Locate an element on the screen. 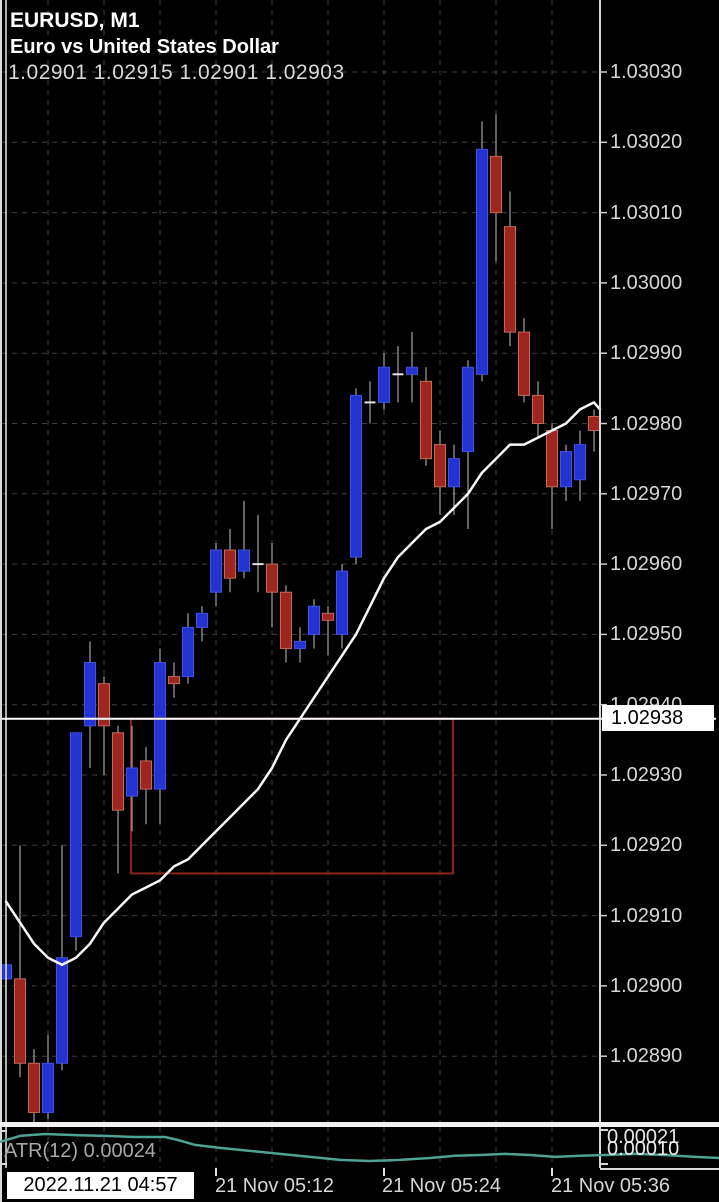 Image resolution: width=719 pixels, height=1202 pixels. candle-05:32 is located at coordinates (496, 188).